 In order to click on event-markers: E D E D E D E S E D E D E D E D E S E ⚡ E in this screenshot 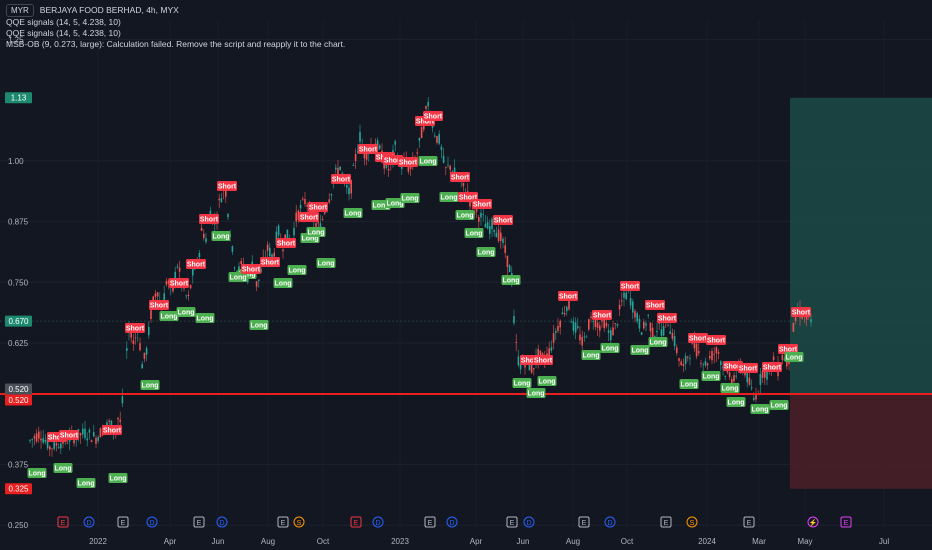, I will do `click(454, 522)`.